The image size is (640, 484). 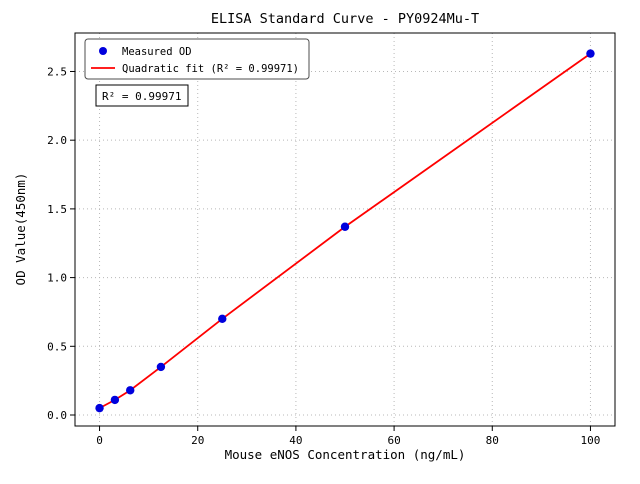 I want to click on x-tick-label: 80, so click(x=492, y=440).